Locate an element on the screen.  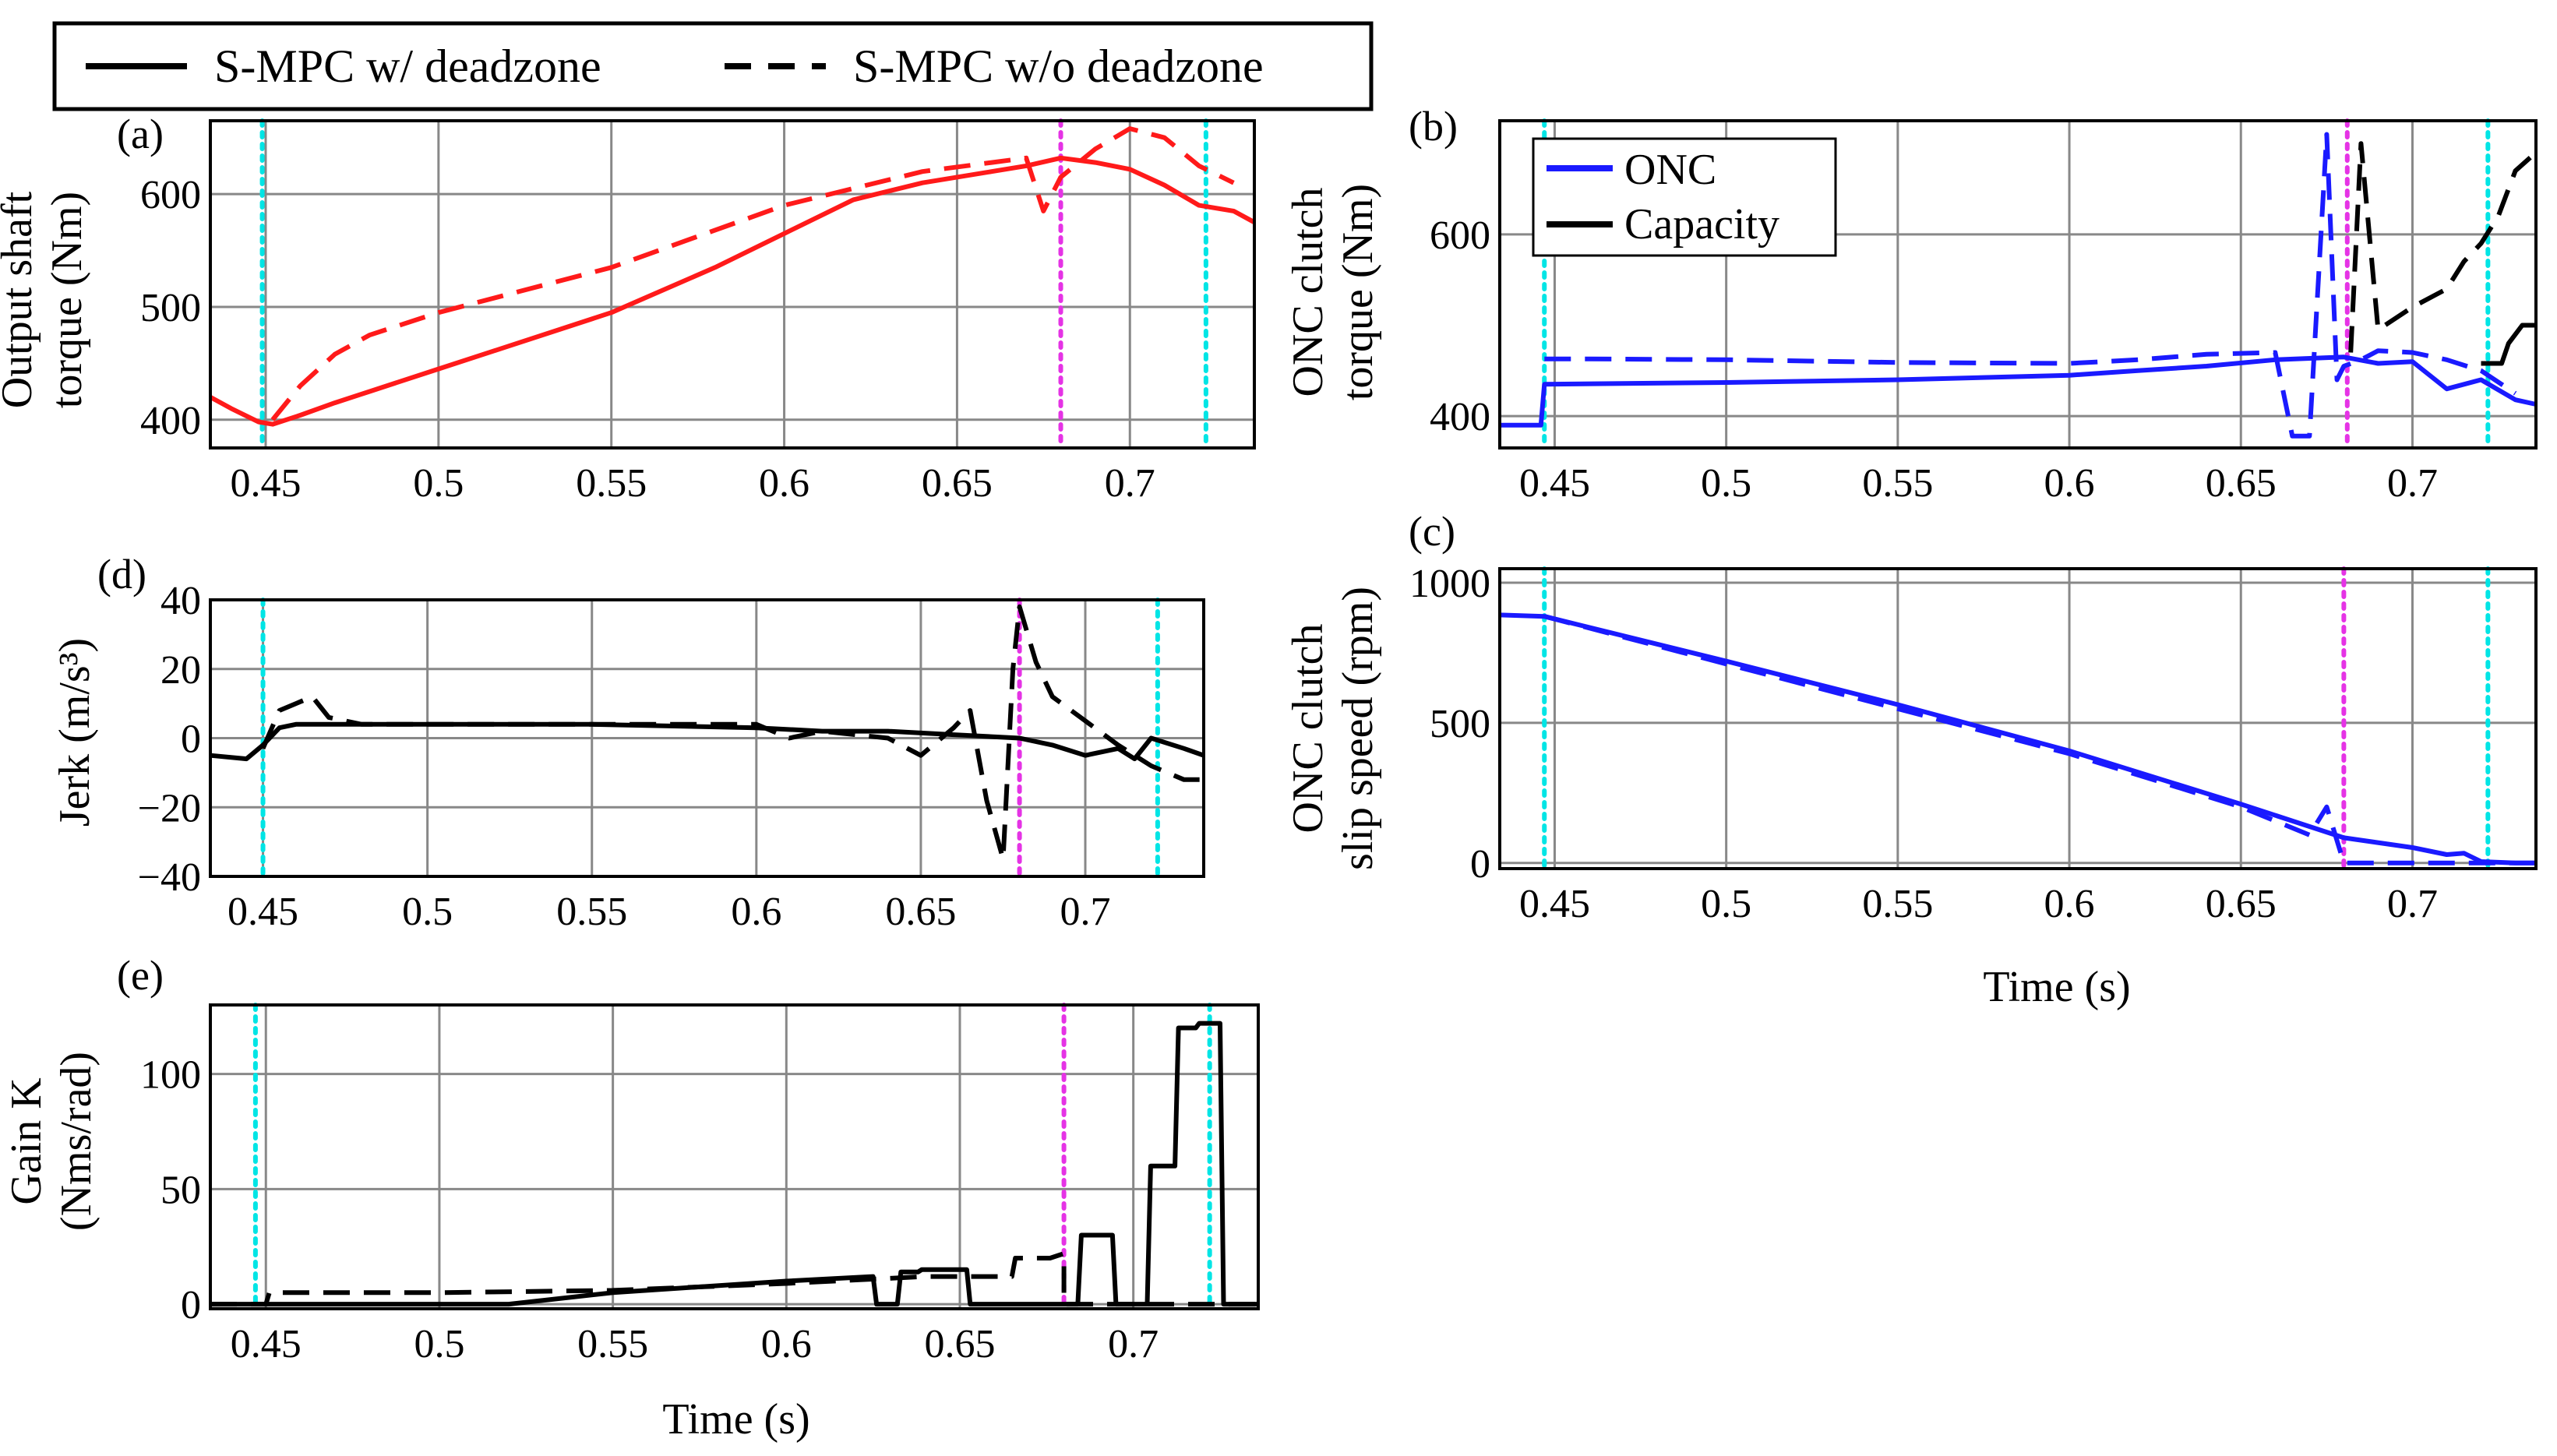
panel-c-ylabel-line2: slip speed (rpm) is located at coordinates (1358, 729).